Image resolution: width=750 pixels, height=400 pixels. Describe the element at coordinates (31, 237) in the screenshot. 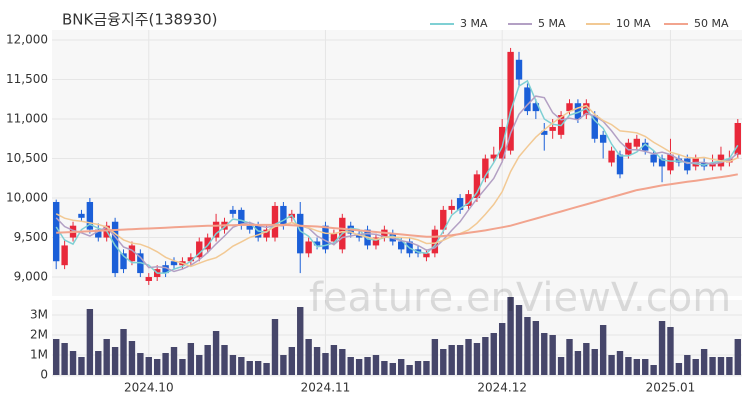

I see `y-tick-label: 9,500` at that location.